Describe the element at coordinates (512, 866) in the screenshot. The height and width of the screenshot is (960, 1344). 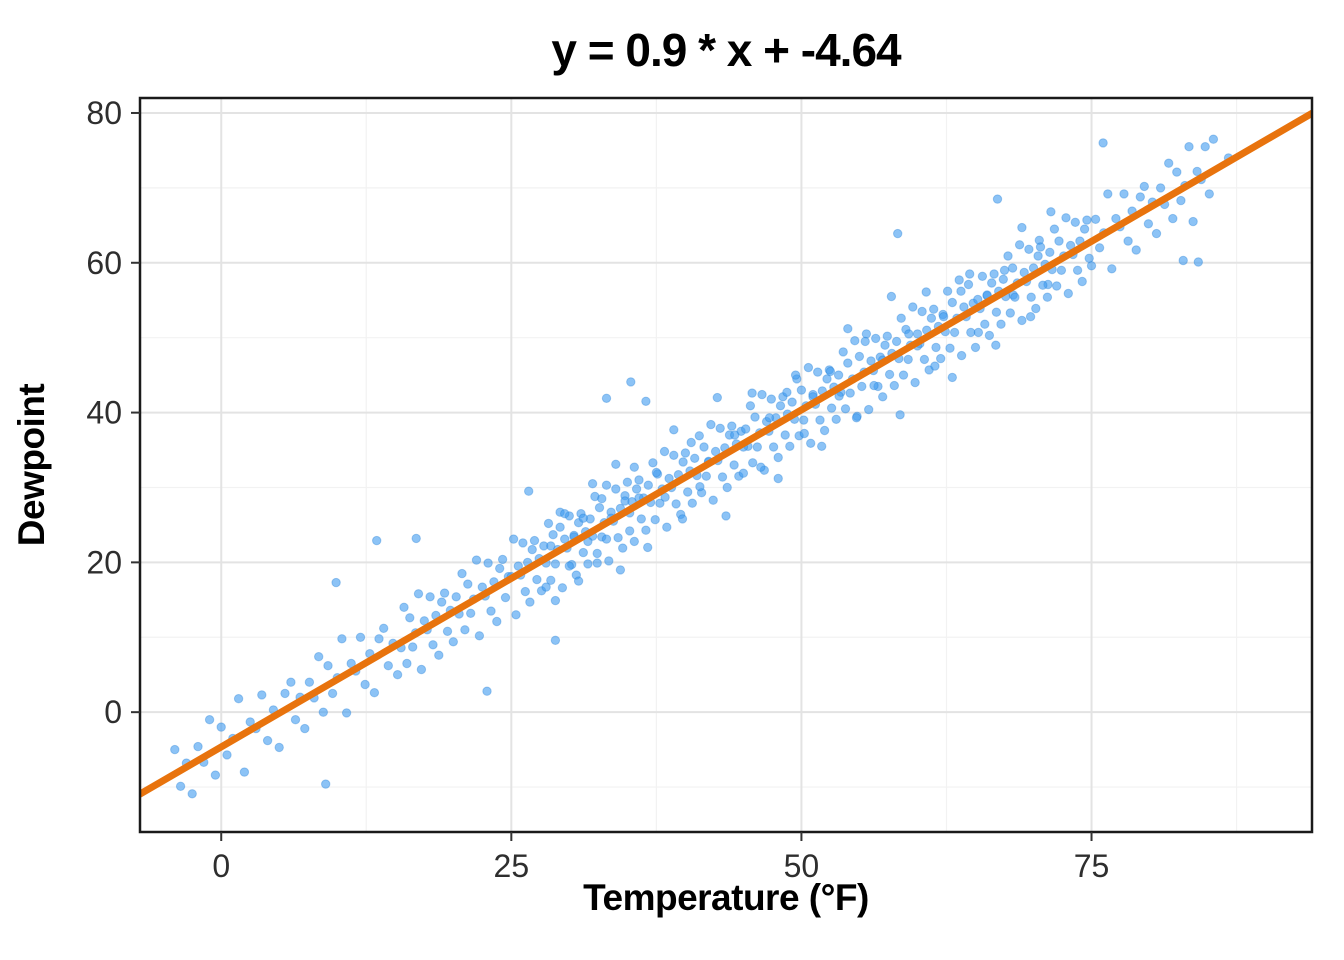
I see `x-tick-label: 25` at that location.